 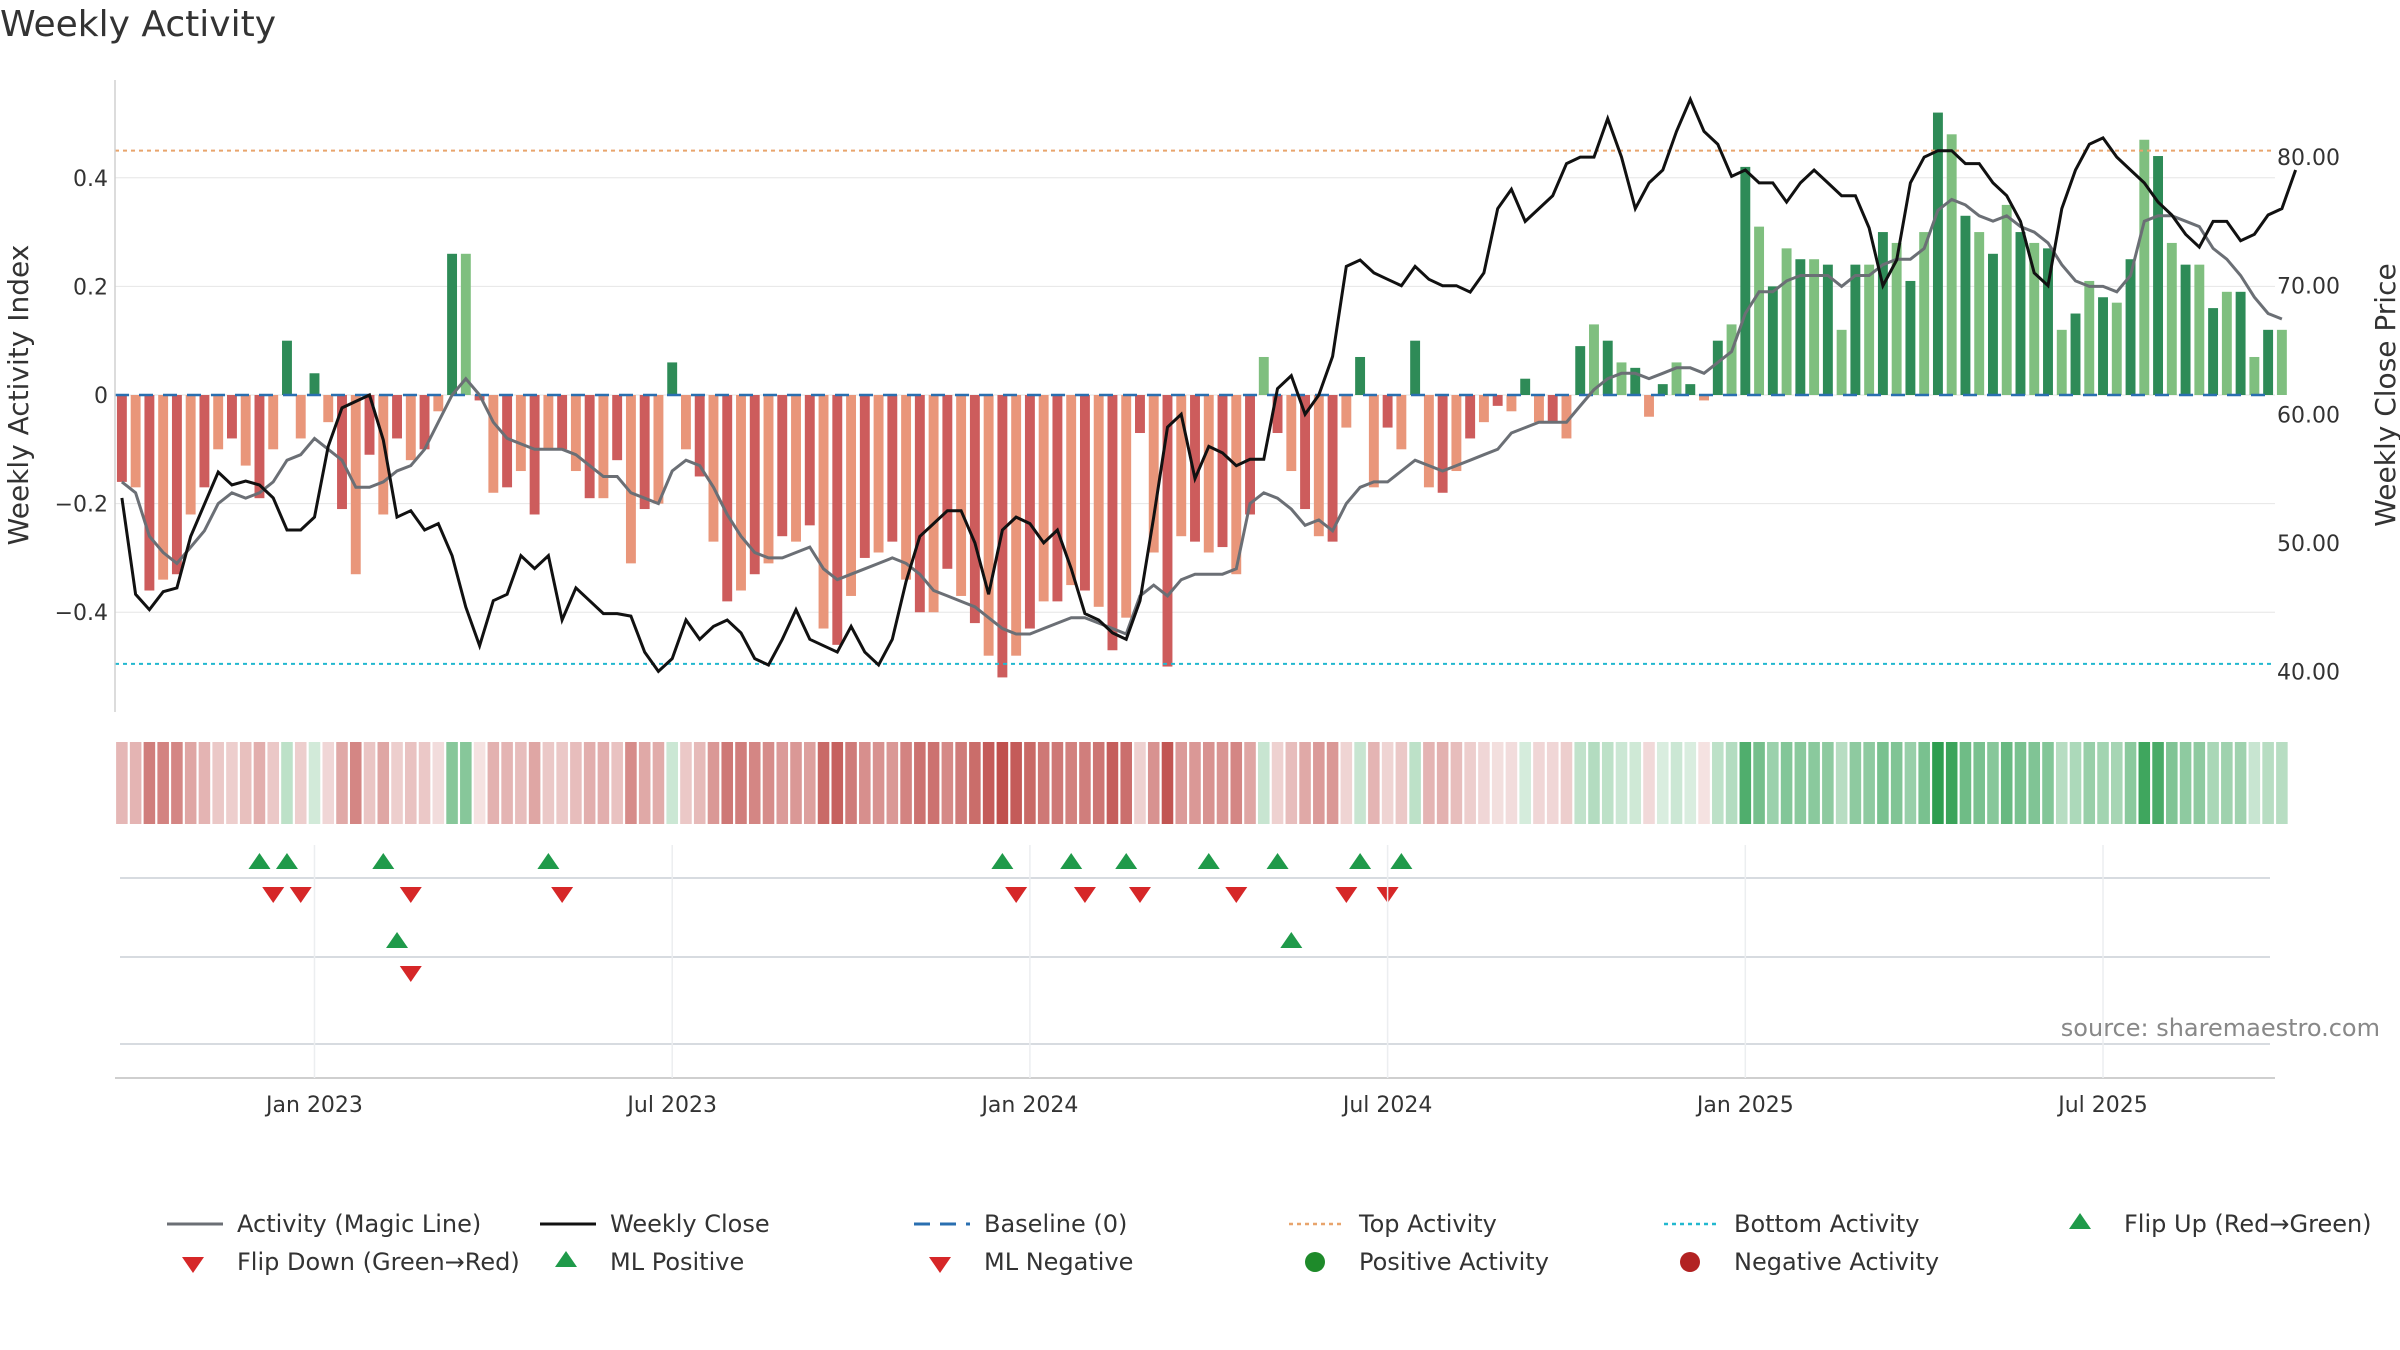 What do you see at coordinates (2384, 394) in the screenshot?
I see `right-axis-title: Weekly Close Price` at bounding box center [2384, 394].